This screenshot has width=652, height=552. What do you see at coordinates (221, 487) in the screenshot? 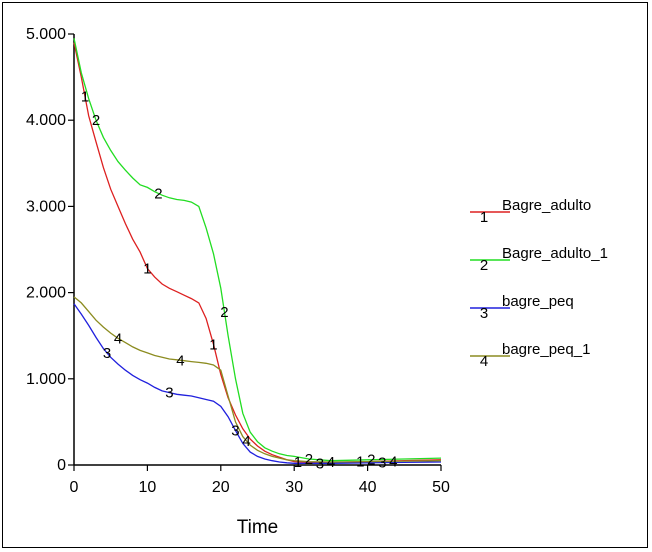
I see `x-tick-label: 20` at bounding box center [221, 487].